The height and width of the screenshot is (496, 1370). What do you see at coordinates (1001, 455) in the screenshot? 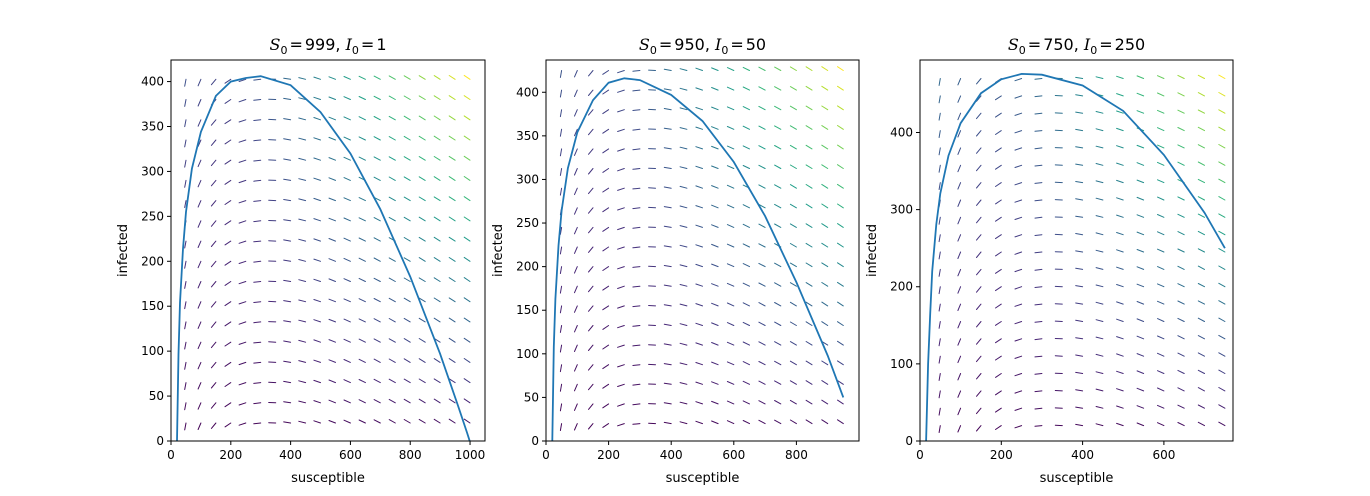
I see `x-tick-label: 200` at bounding box center [1001, 455].